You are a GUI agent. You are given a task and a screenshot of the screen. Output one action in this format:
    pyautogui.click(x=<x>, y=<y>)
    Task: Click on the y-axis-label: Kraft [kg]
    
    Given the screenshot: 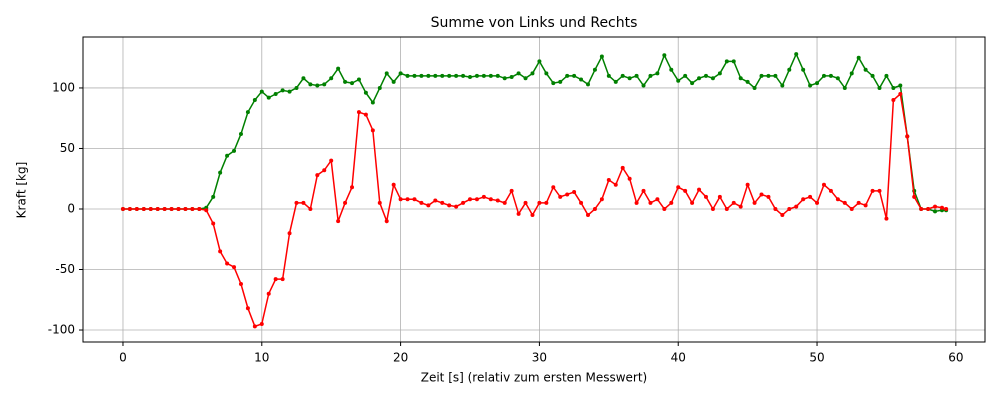 What is the action you would take?
    pyautogui.click(x=22, y=190)
    